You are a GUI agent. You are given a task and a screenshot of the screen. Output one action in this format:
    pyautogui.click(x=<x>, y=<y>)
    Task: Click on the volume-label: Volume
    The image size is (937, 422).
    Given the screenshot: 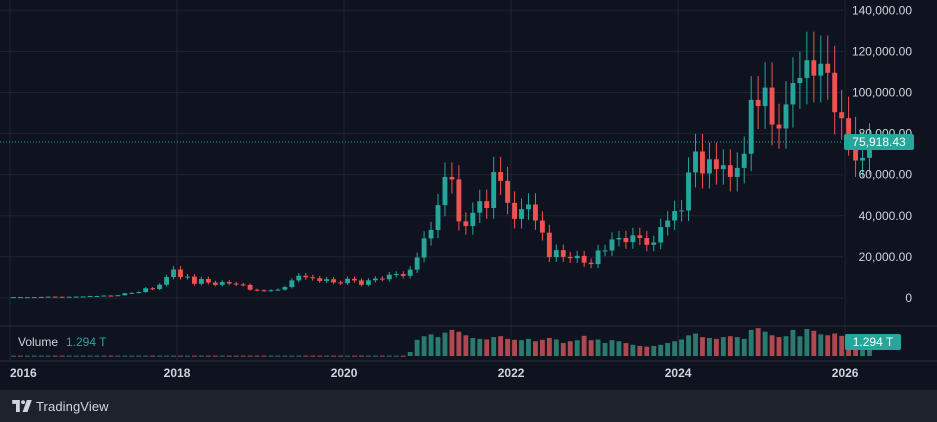 What is the action you would take?
    pyautogui.click(x=38, y=342)
    